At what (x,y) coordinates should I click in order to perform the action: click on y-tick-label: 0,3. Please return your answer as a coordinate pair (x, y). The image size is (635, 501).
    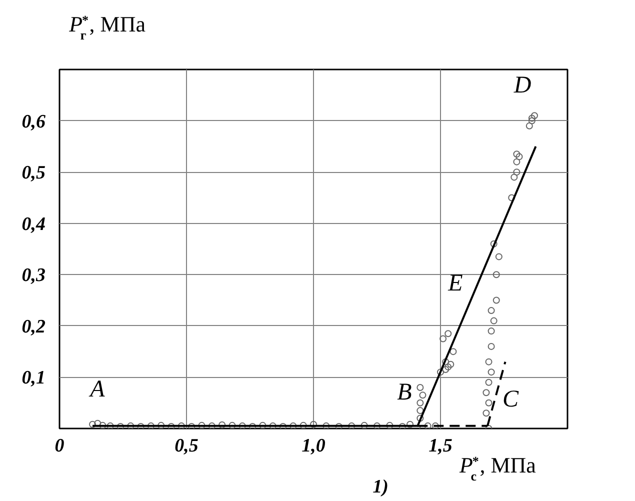
    Looking at the image, I should click on (34, 275).